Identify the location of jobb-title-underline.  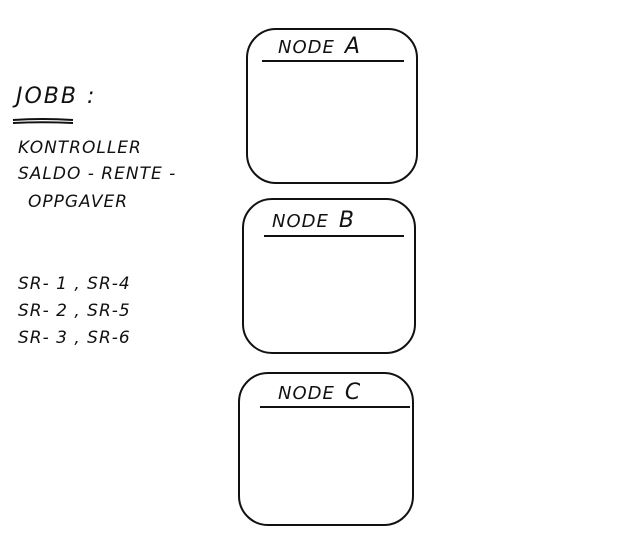
(43, 121).